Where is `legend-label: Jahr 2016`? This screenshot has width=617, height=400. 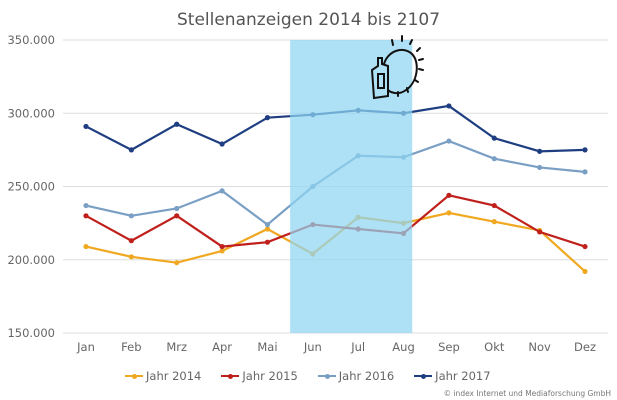 legend-label: Jahr 2016 is located at coordinates (366, 376).